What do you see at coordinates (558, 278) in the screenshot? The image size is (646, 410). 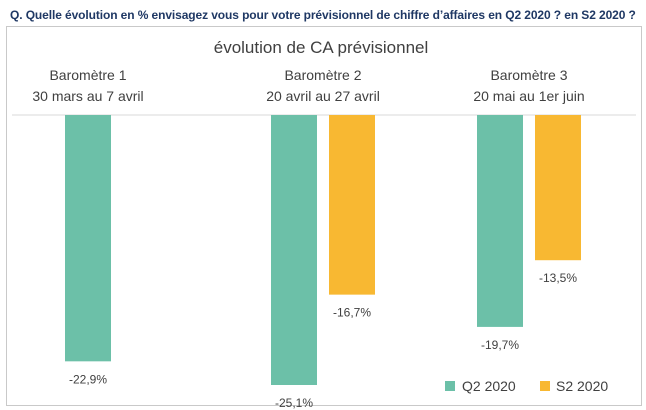 I see `data-label: -13,5%` at bounding box center [558, 278].